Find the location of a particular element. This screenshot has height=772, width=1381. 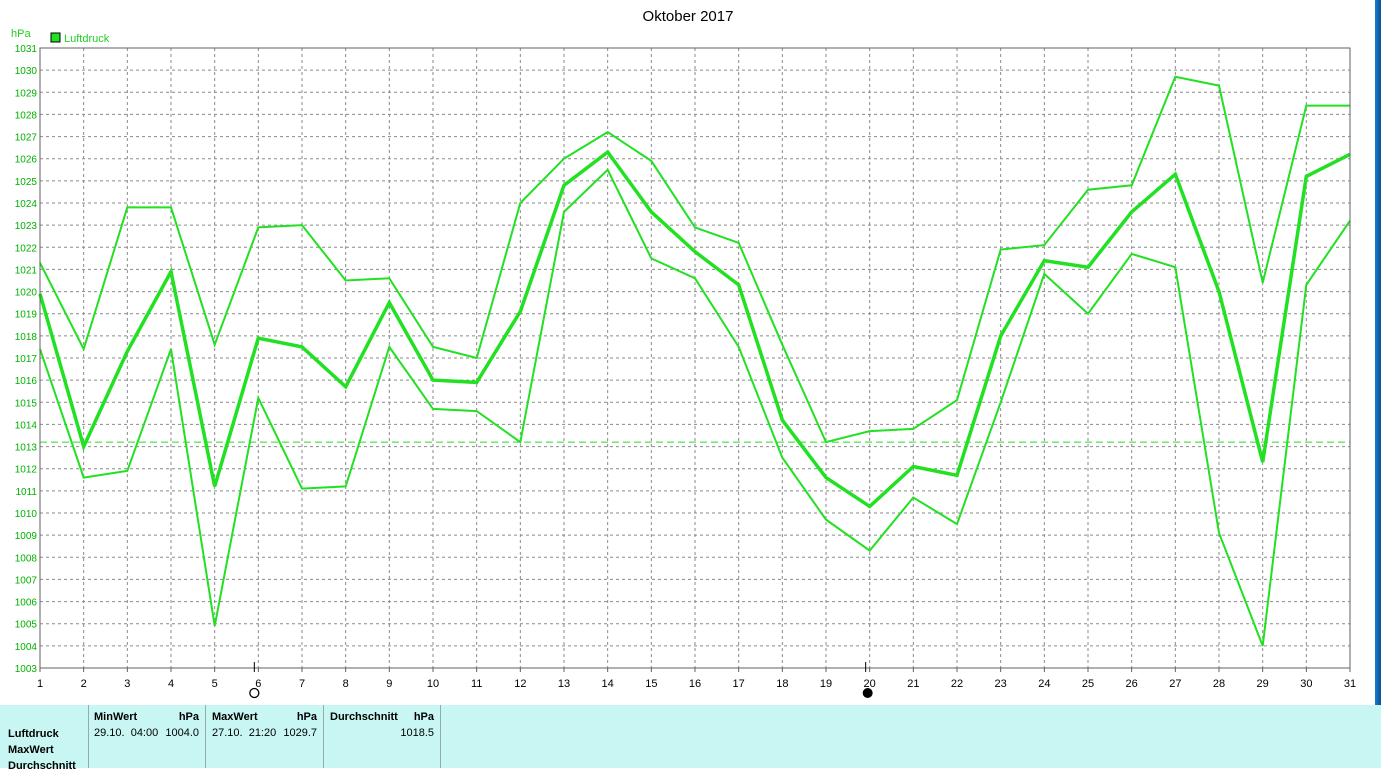

x-tick-label: 15 is located at coordinates (651, 684).